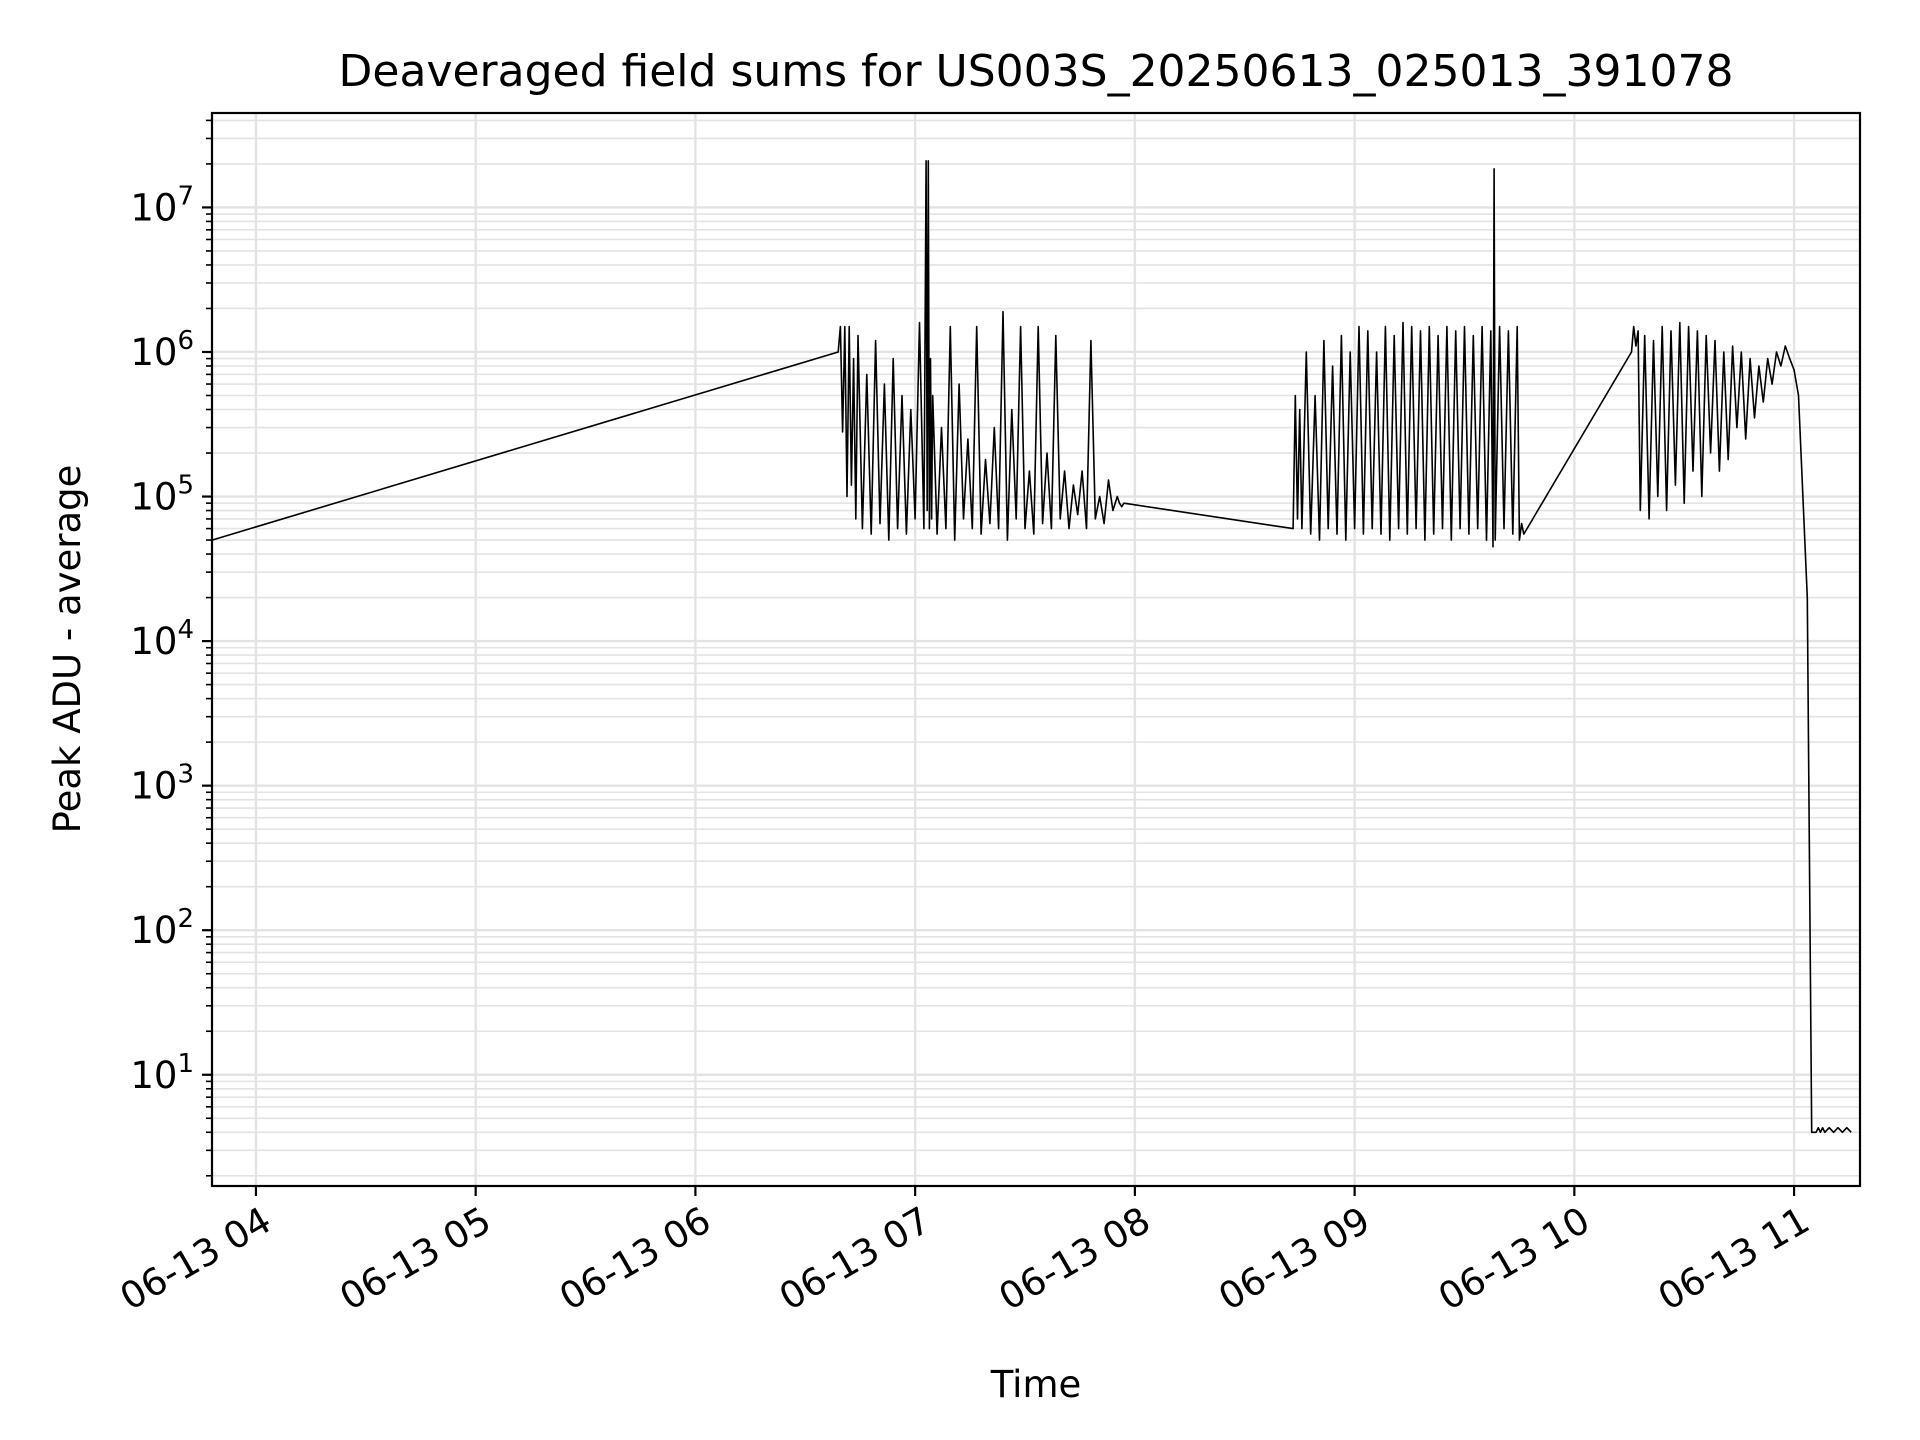 This screenshot has width=1920, height=1440. What do you see at coordinates (162, 205) in the screenshot?
I see `y-tick-label: 107` at bounding box center [162, 205].